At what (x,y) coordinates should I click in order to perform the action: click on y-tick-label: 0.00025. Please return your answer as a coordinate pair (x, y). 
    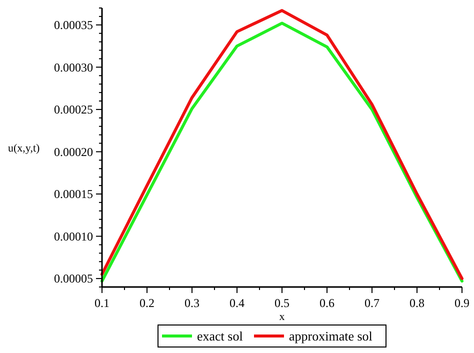
    Looking at the image, I should click on (73, 109).